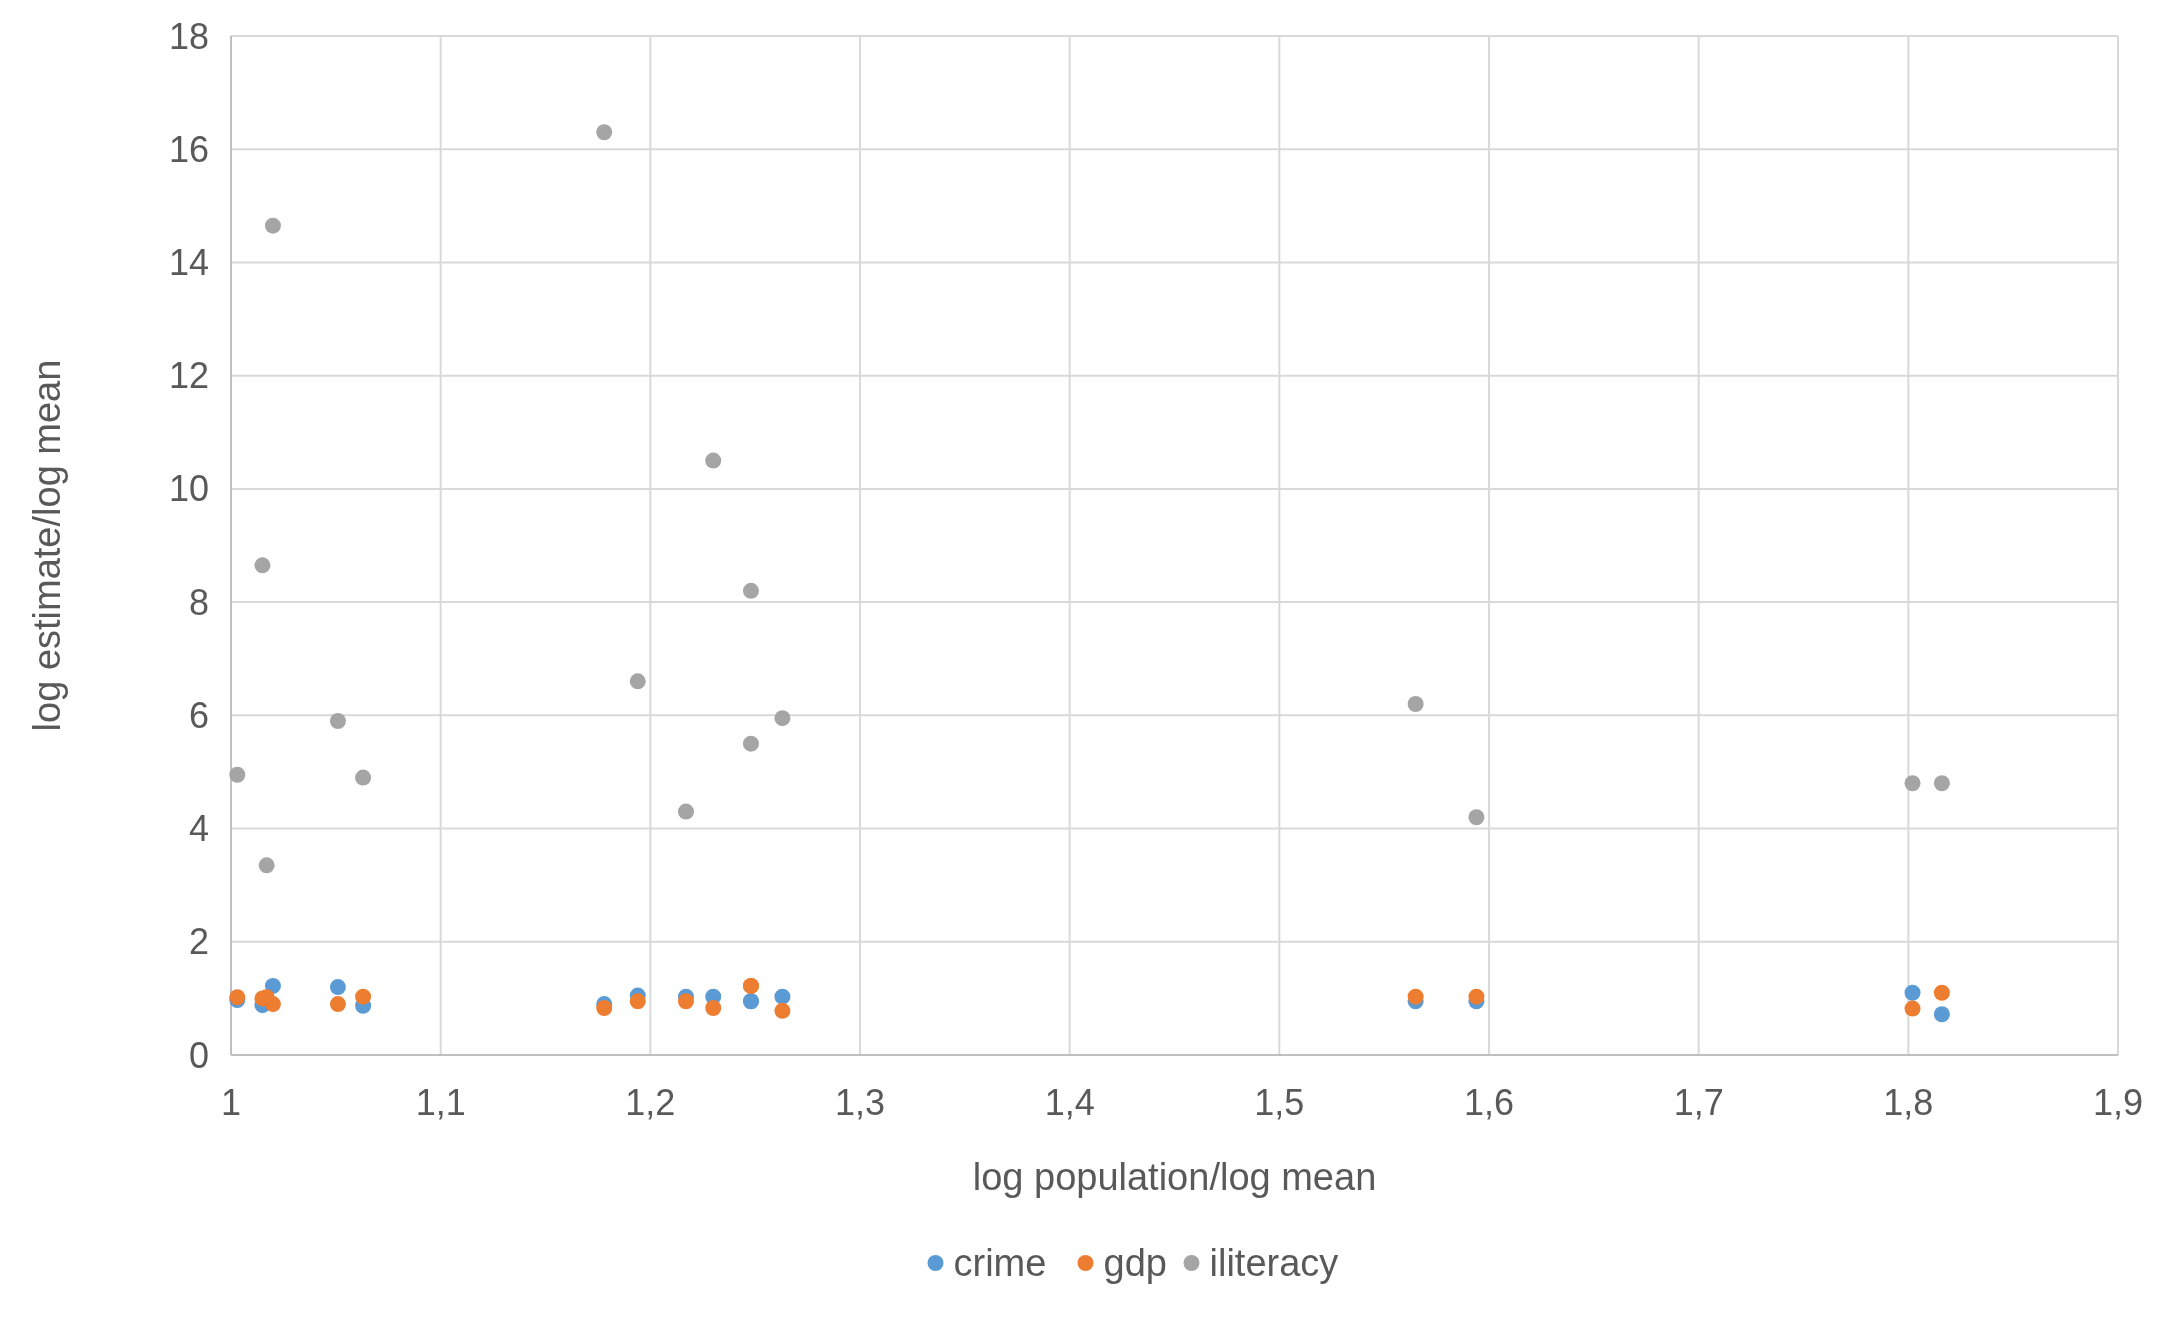 The width and height of the screenshot is (2171, 1322). Describe the element at coordinates (1698, 1102) in the screenshot. I see `x-tick-label: 1,7` at that location.